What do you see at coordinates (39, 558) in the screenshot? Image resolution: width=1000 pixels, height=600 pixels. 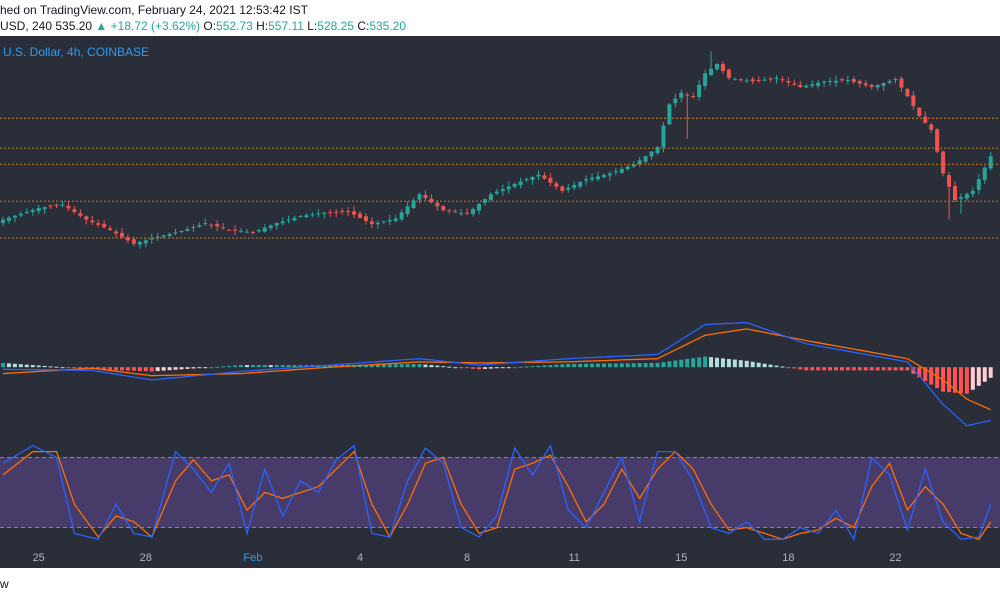 I see `x-axis-tick-label: 25` at bounding box center [39, 558].